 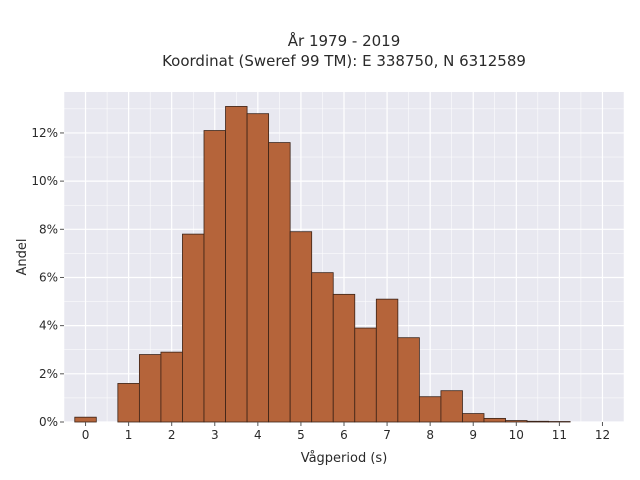 I want to click on x-tick-label: 9, so click(x=473, y=435).